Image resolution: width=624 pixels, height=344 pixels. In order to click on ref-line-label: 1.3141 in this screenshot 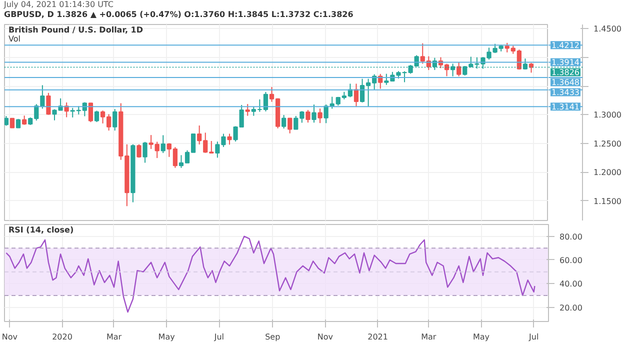, I will do `click(566, 107)`.